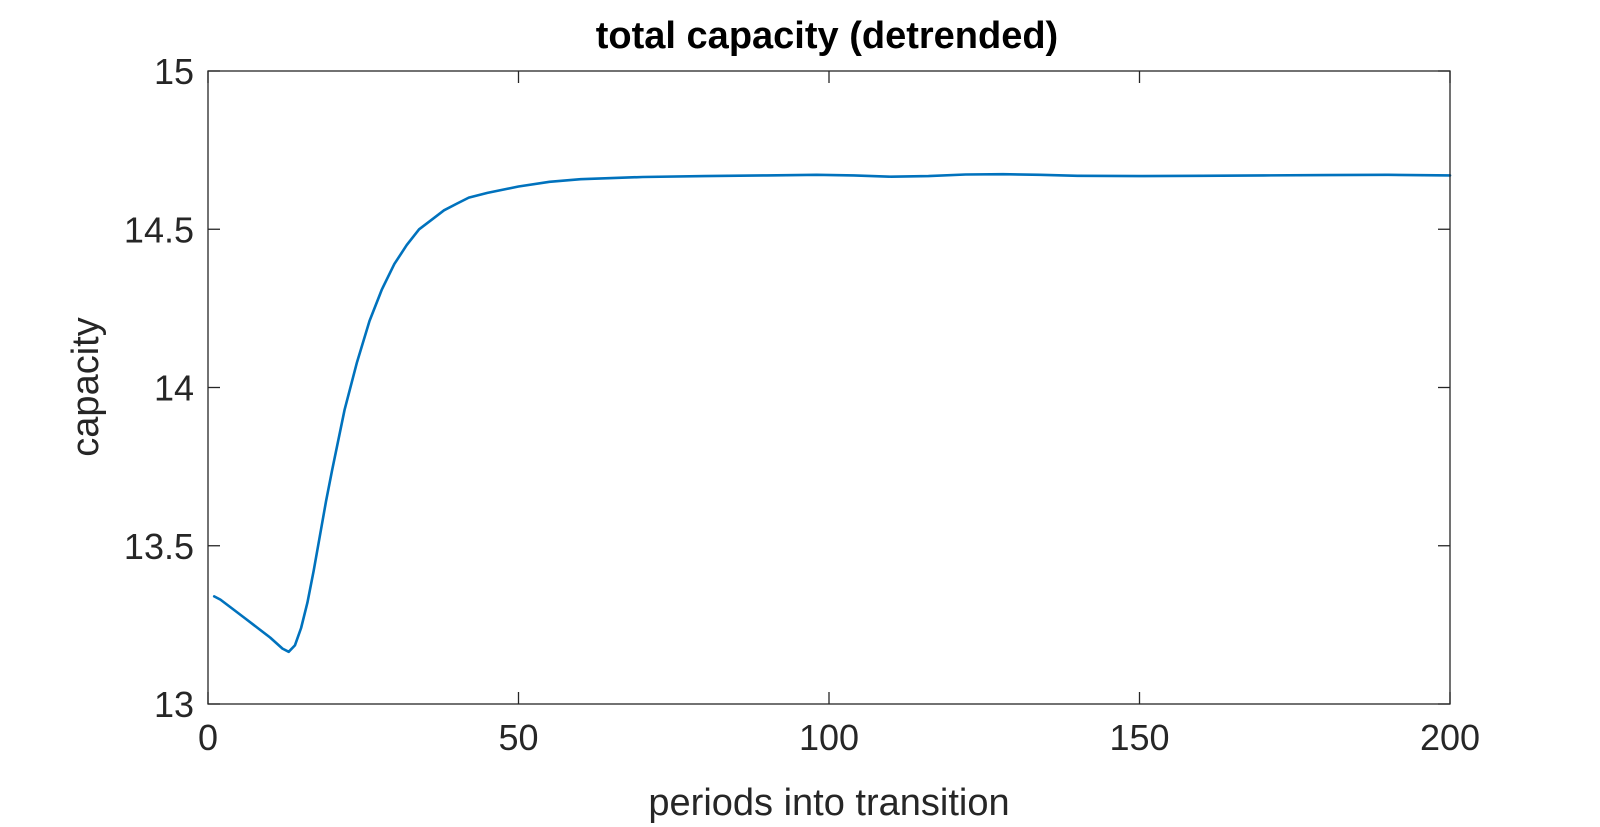 The image size is (1600, 827). What do you see at coordinates (159, 546) in the screenshot?
I see `y-tick-label: 13.5` at bounding box center [159, 546].